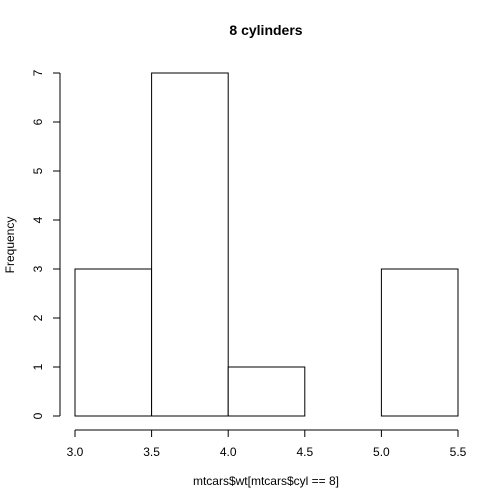 The image size is (504, 504). Describe the element at coordinates (151, 452) in the screenshot. I see `x-tick-label: 3.5` at that location.